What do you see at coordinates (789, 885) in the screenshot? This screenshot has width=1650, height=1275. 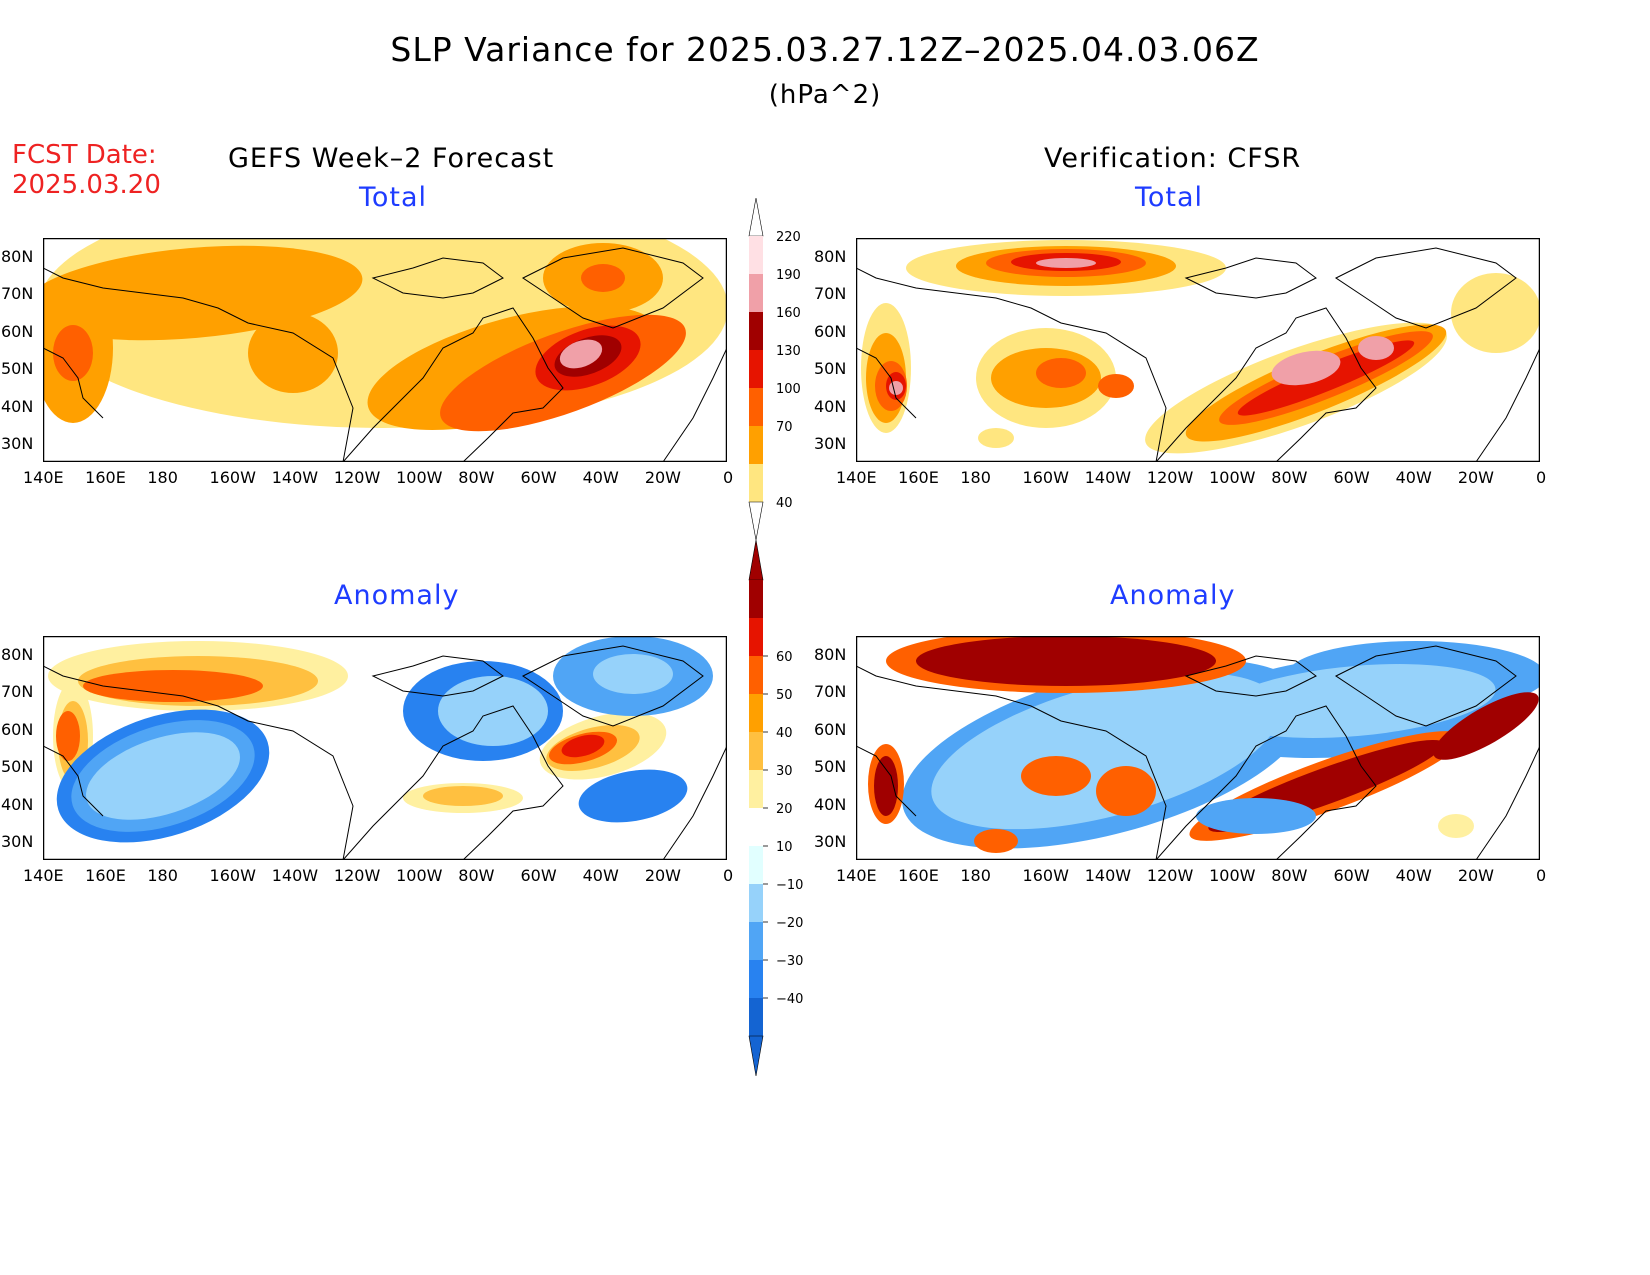 I see `colorbar-tick-label: −10` at bounding box center [789, 885].